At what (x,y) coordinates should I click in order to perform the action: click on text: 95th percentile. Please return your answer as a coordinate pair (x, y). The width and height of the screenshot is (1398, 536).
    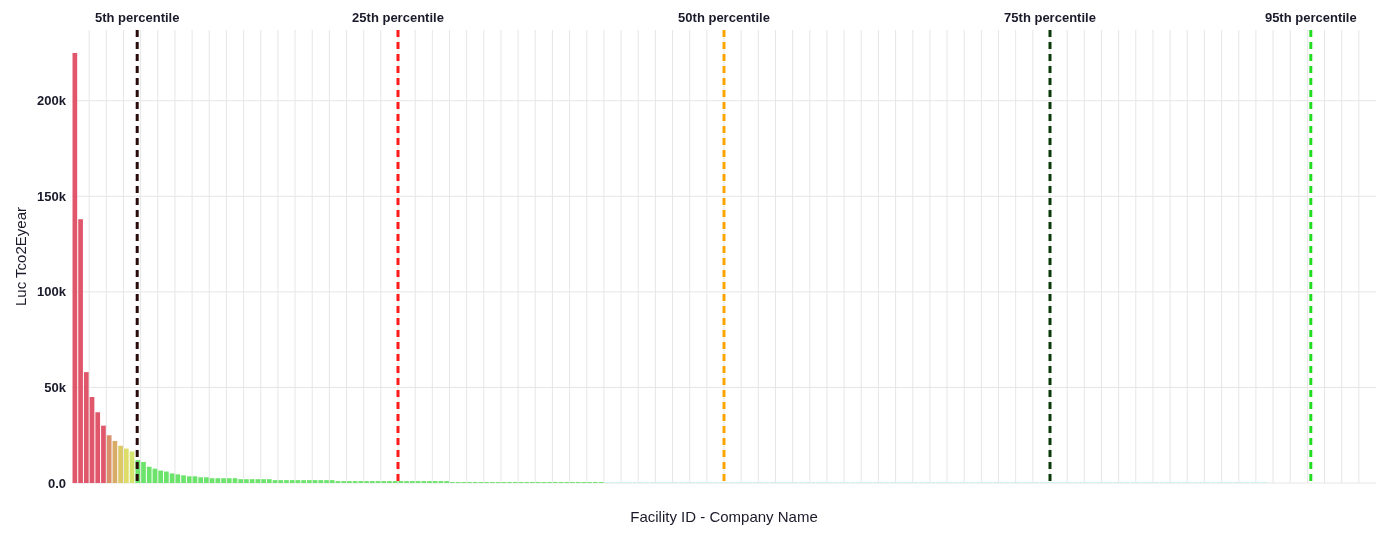
    Looking at the image, I should click on (1310, 17).